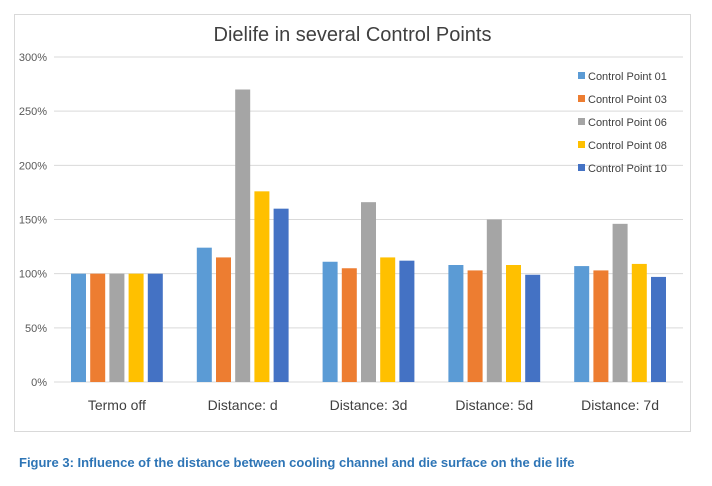 This screenshot has width=712, height=486. Describe the element at coordinates (33, 58) in the screenshot. I see `y-tick-label: 300%` at that location.